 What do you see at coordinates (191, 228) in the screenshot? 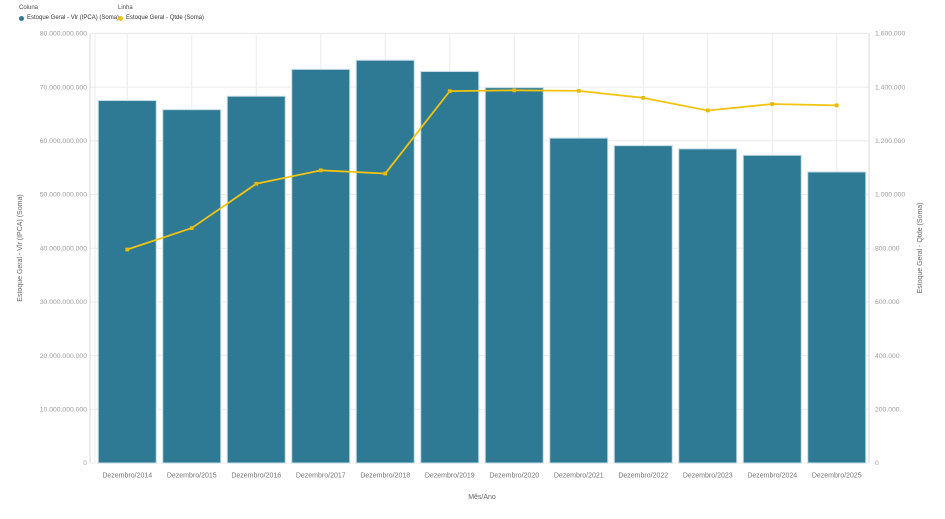
I see `line-marker-Dezembro/2015` at bounding box center [191, 228].